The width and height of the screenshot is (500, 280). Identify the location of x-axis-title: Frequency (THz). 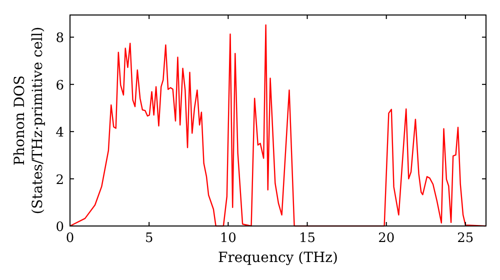
(278, 258).